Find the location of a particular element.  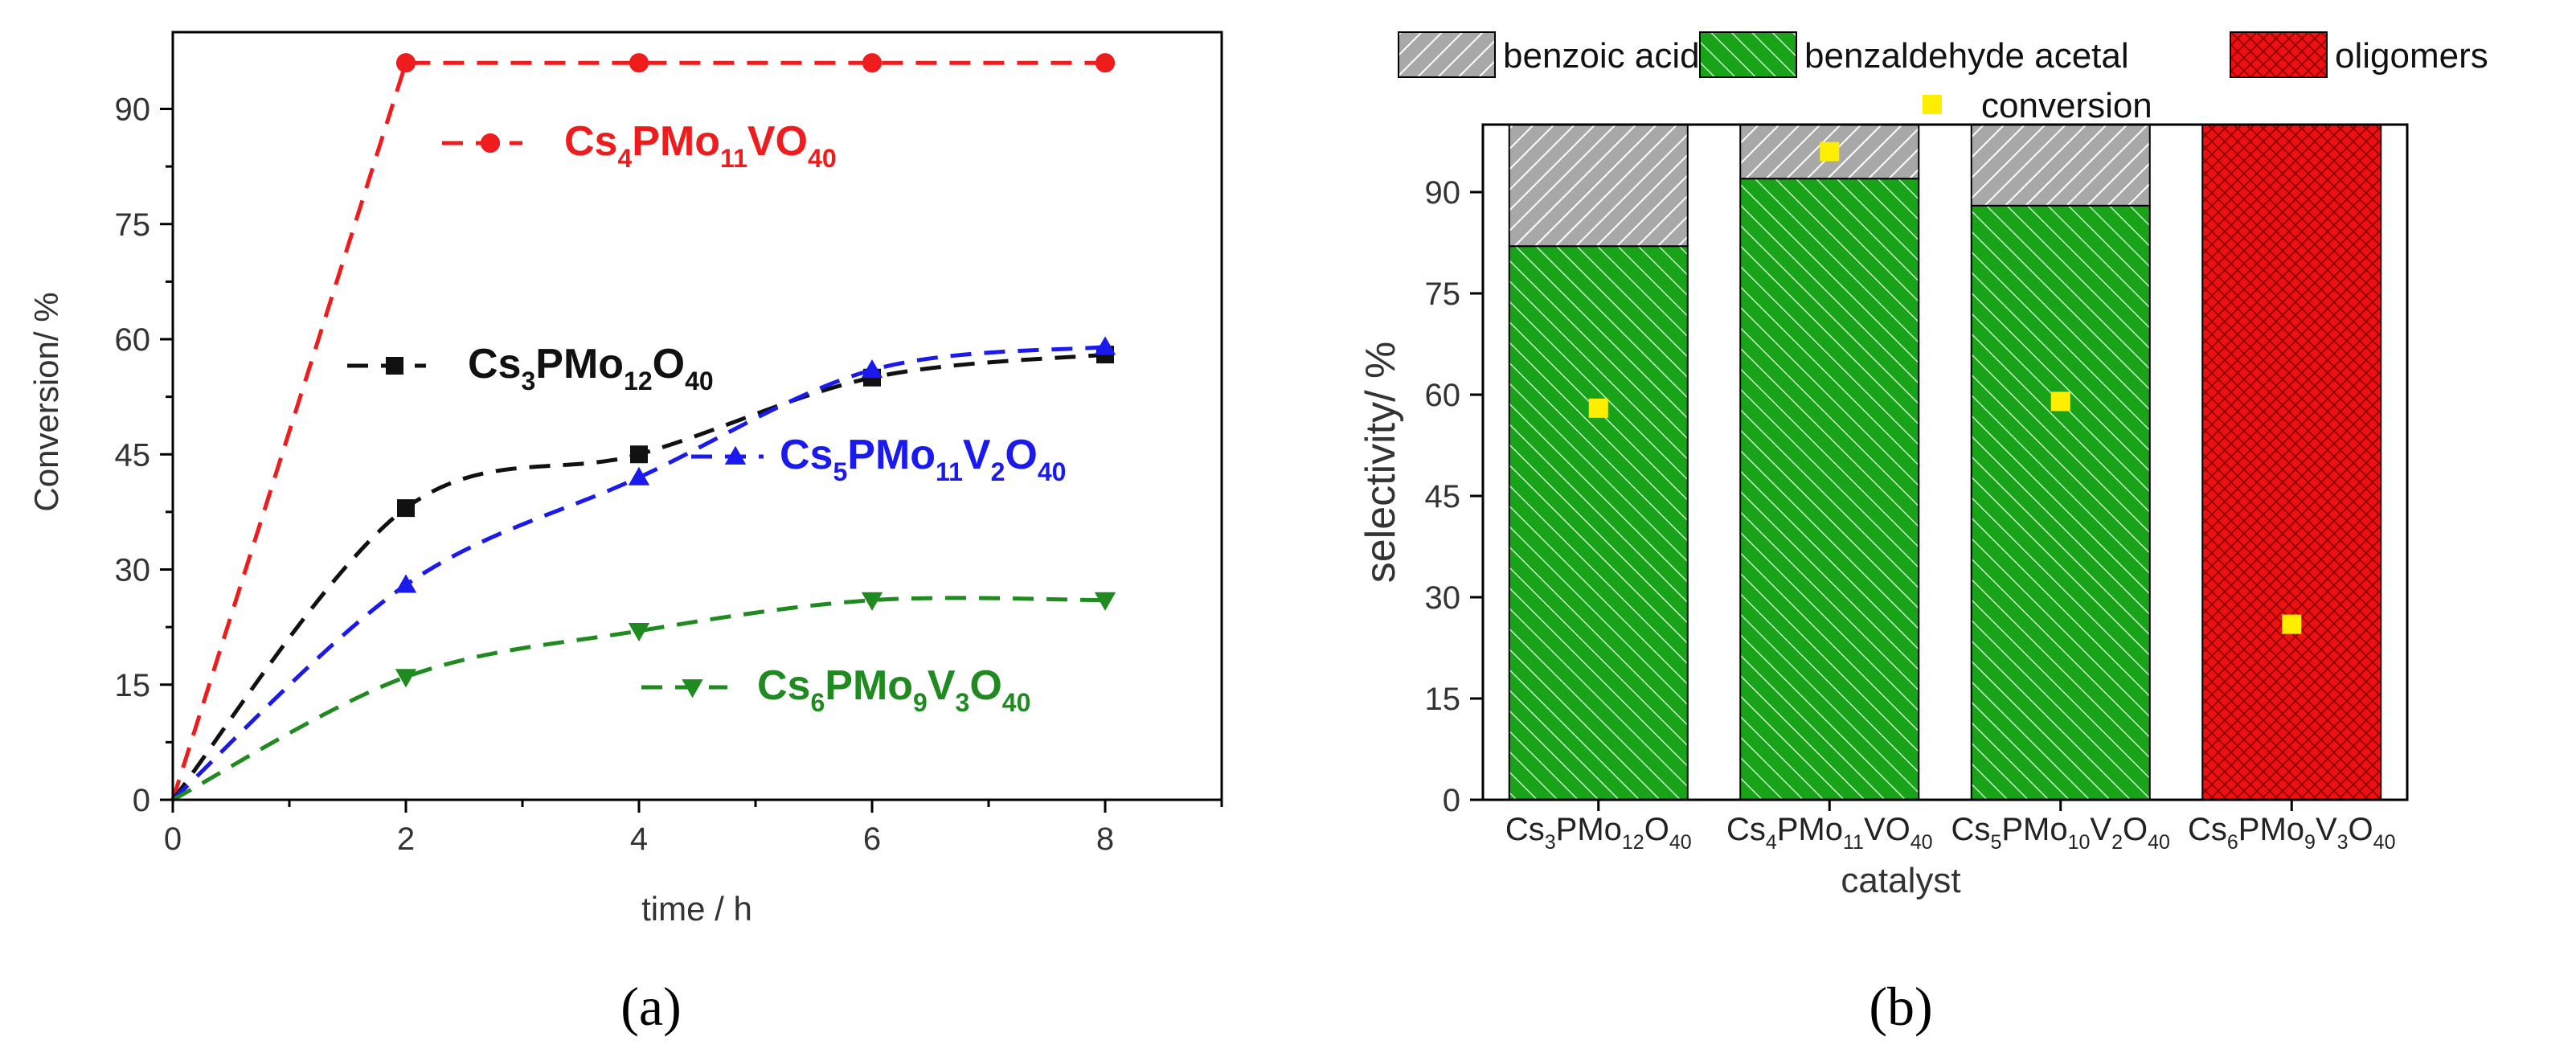

y-axis-label: Conversion/ % is located at coordinates (46, 401).